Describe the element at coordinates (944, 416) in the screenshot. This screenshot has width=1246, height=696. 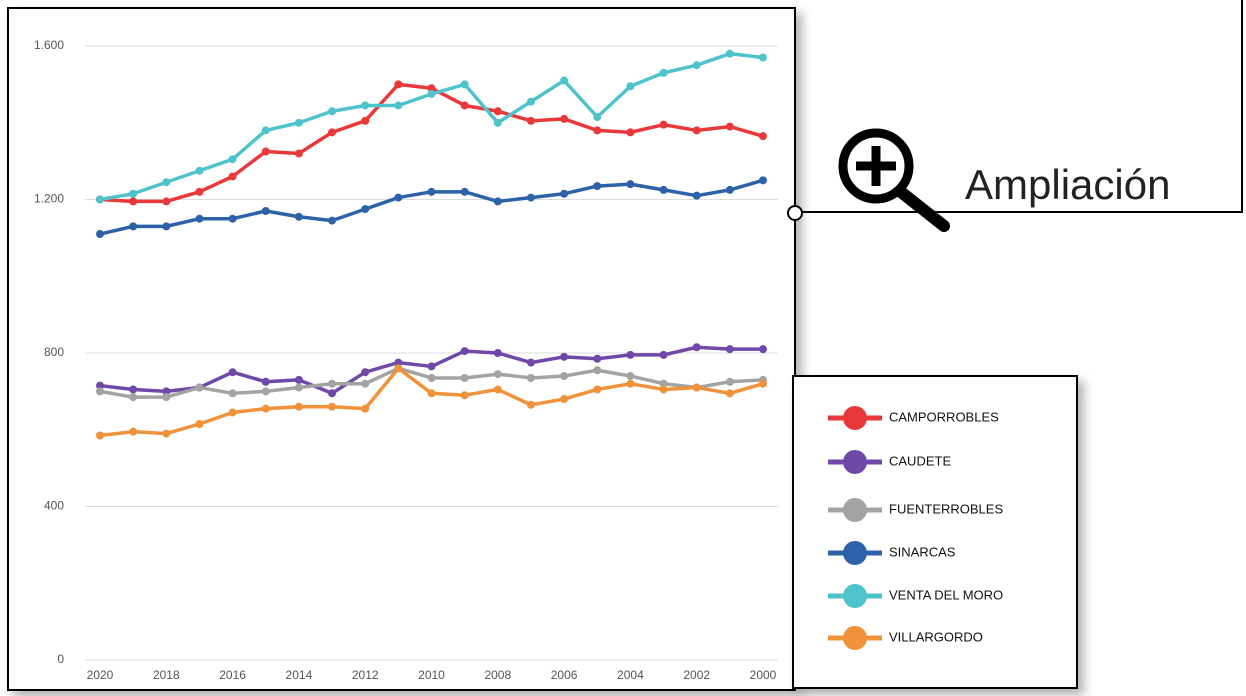
I see `legend-label: CAMPORROBLES` at that location.